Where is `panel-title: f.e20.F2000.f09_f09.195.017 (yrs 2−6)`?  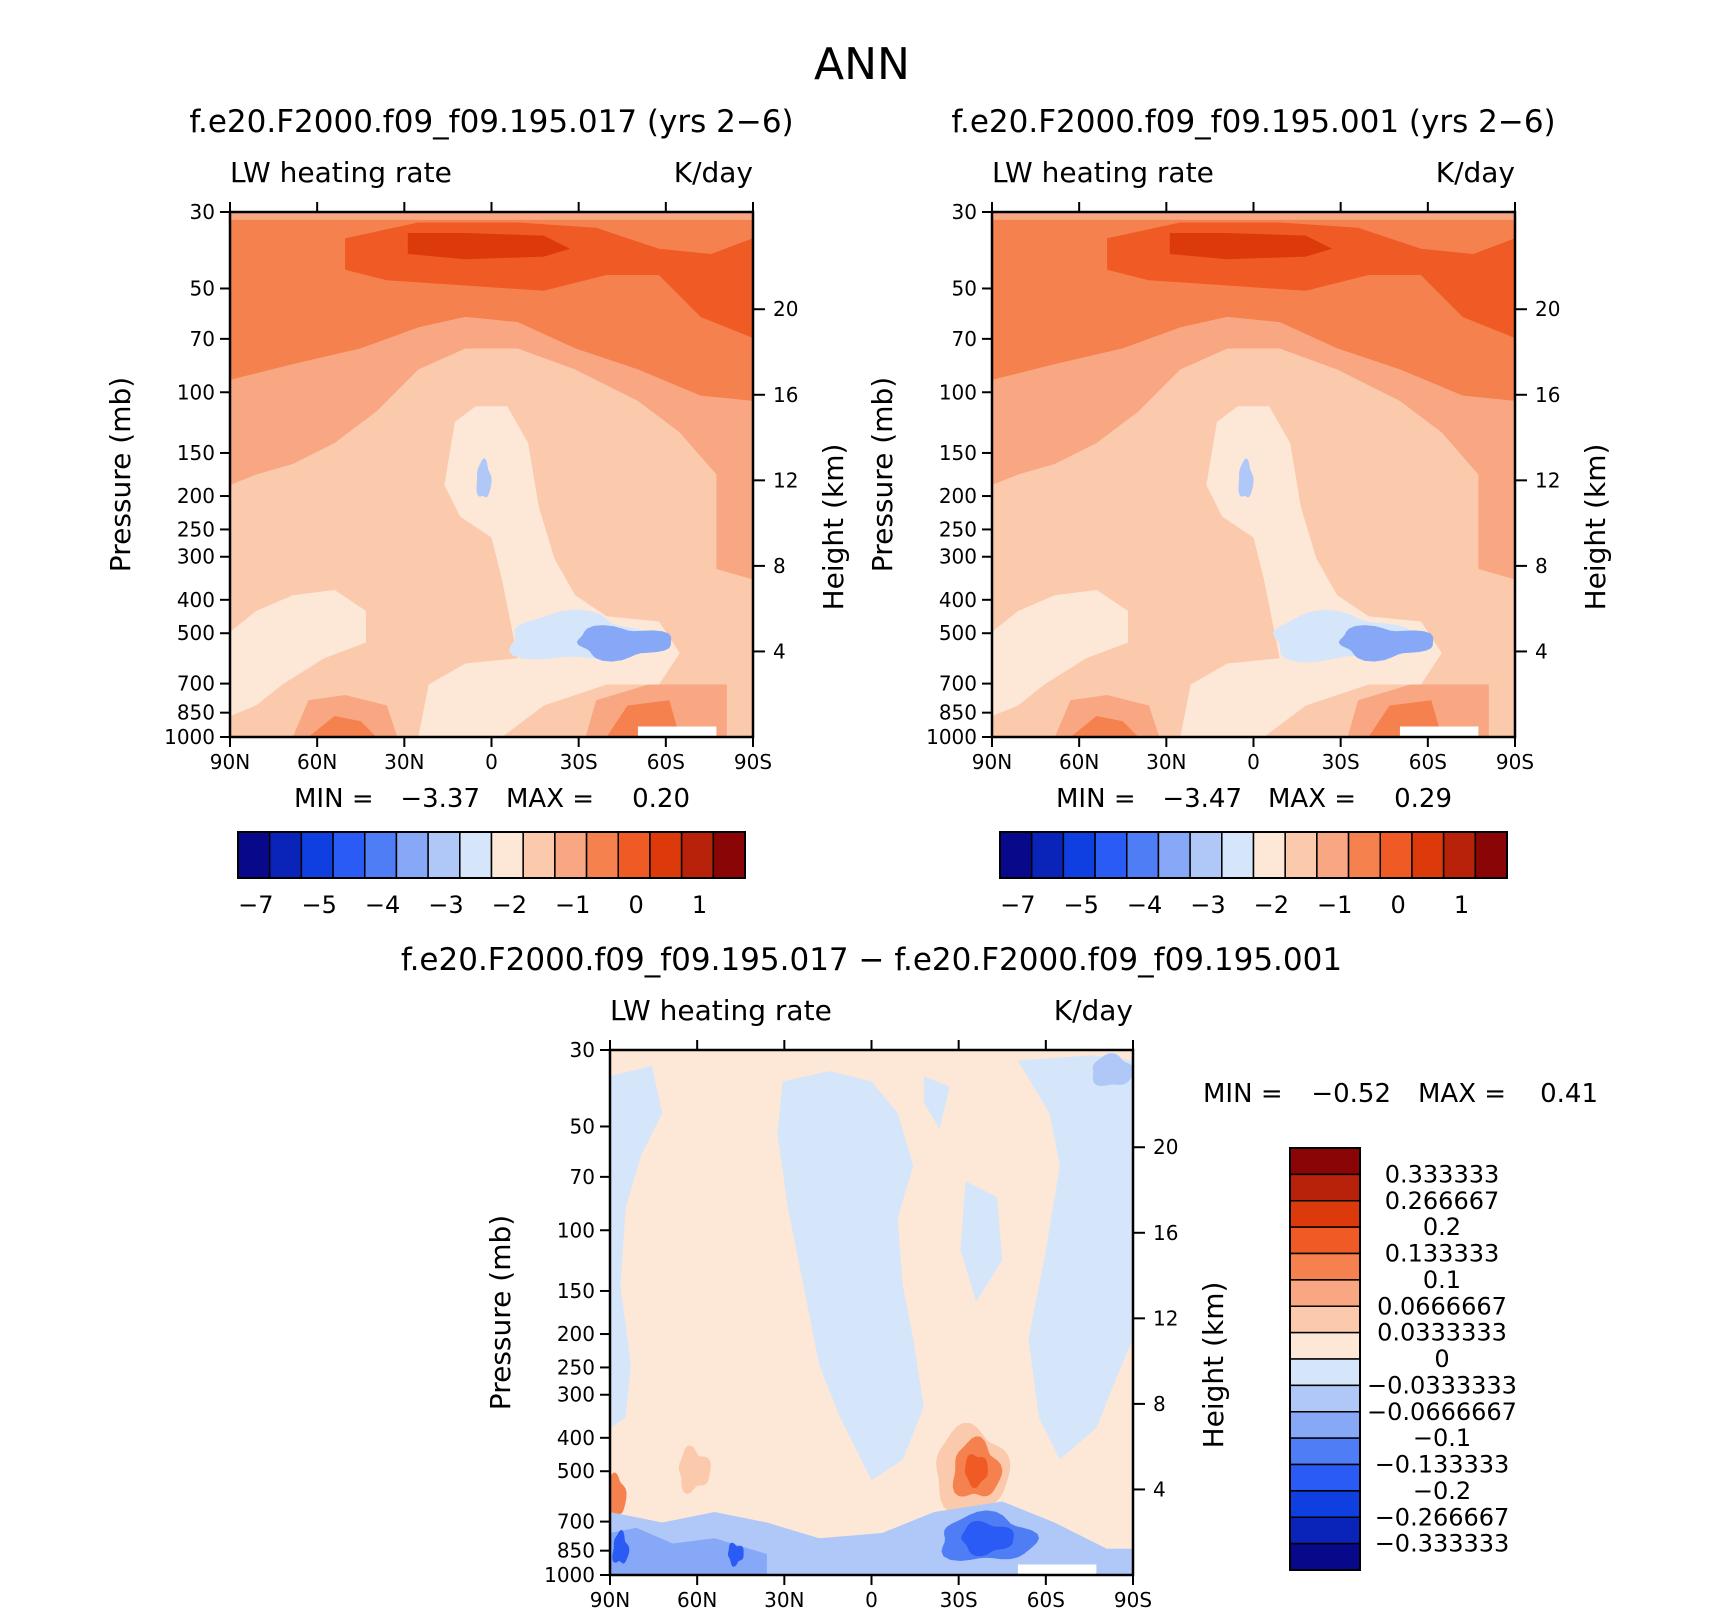 panel-title: f.e20.F2000.f09_f09.195.017 (yrs 2−6) is located at coordinates (491, 122).